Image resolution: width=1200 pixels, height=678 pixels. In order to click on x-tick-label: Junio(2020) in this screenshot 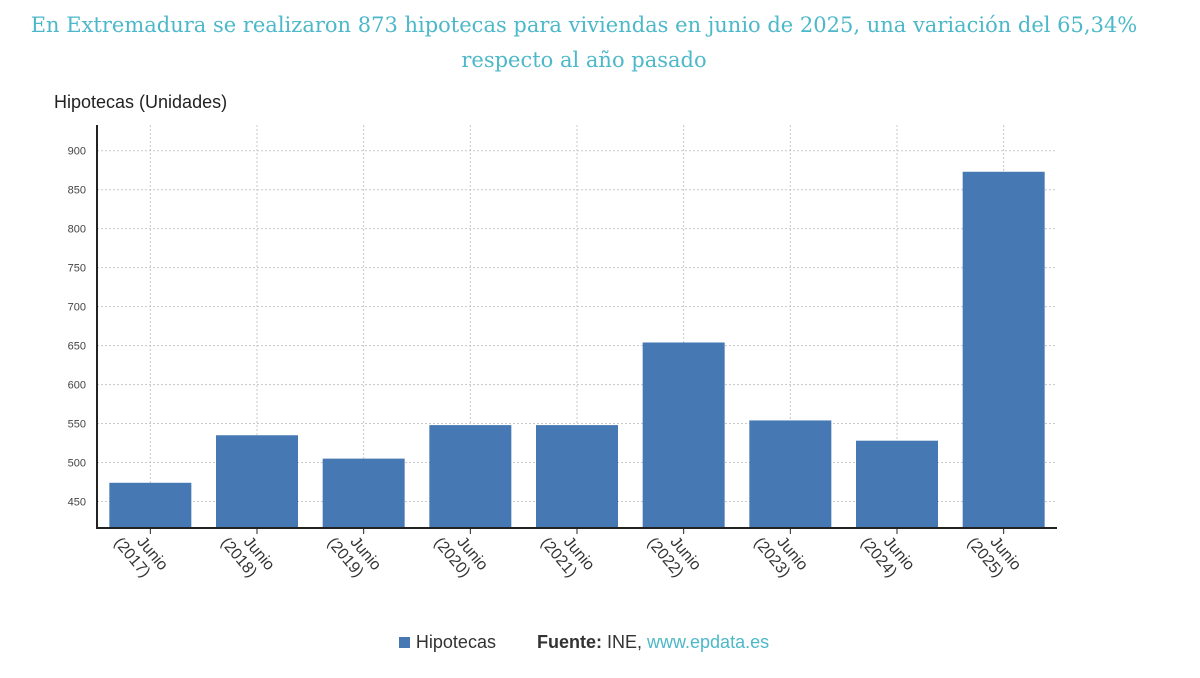, I will do `click(460, 554)`.